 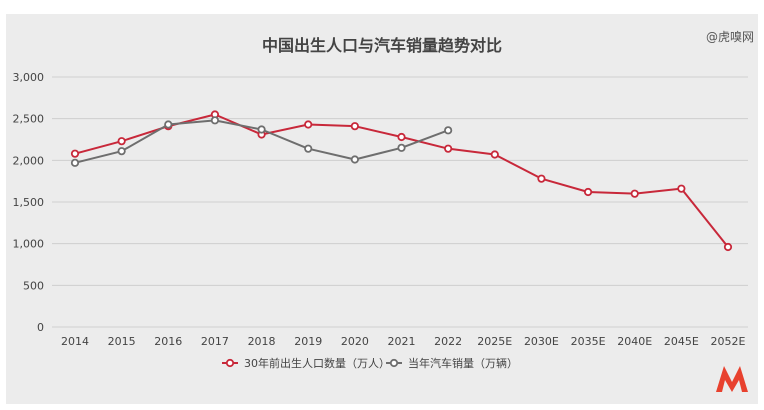 What do you see at coordinates (382, 45) in the screenshot?
I see `chart-title: 中国出生人口与汽车销量趋势对比` at bounding box center [382, 45].